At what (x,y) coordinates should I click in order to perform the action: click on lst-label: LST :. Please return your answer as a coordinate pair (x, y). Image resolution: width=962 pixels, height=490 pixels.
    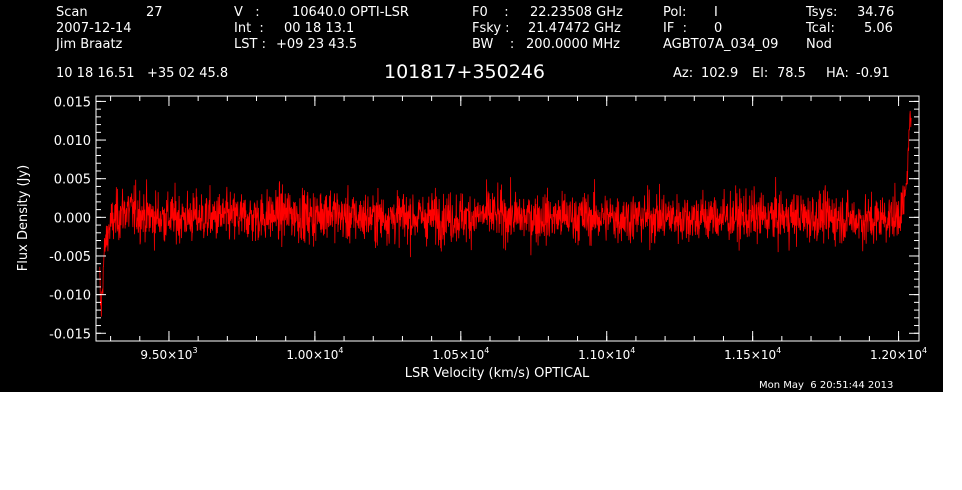
    Looking at the image, I should click on (252, 44).